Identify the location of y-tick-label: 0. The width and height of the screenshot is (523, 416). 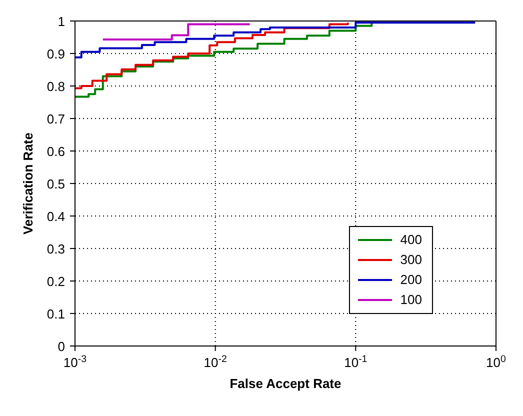
(61, 346).